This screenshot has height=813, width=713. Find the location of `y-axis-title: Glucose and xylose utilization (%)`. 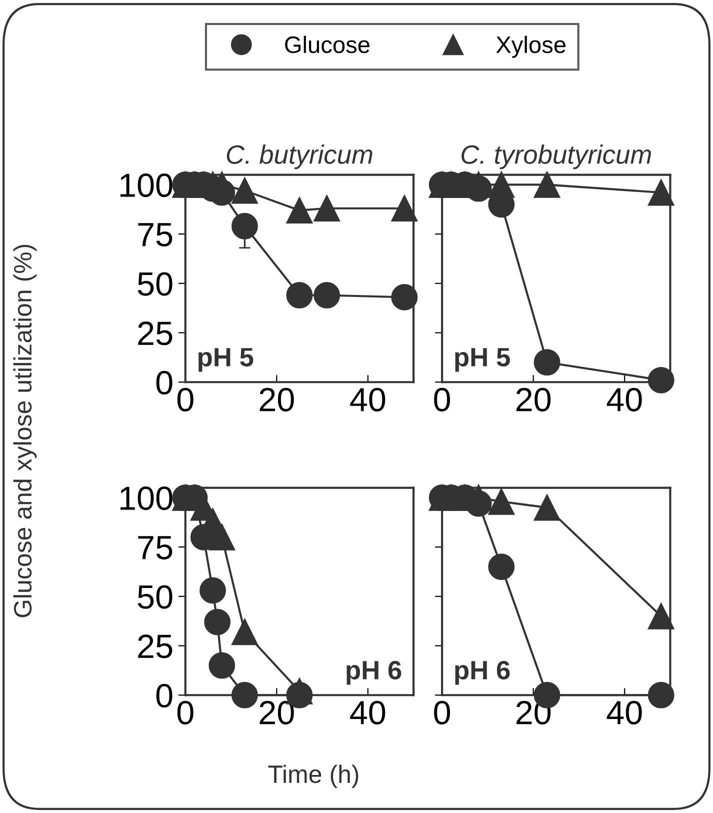

y-axis-title: Glucose and xylose utilization (%) is located at coordinates (25, 431).